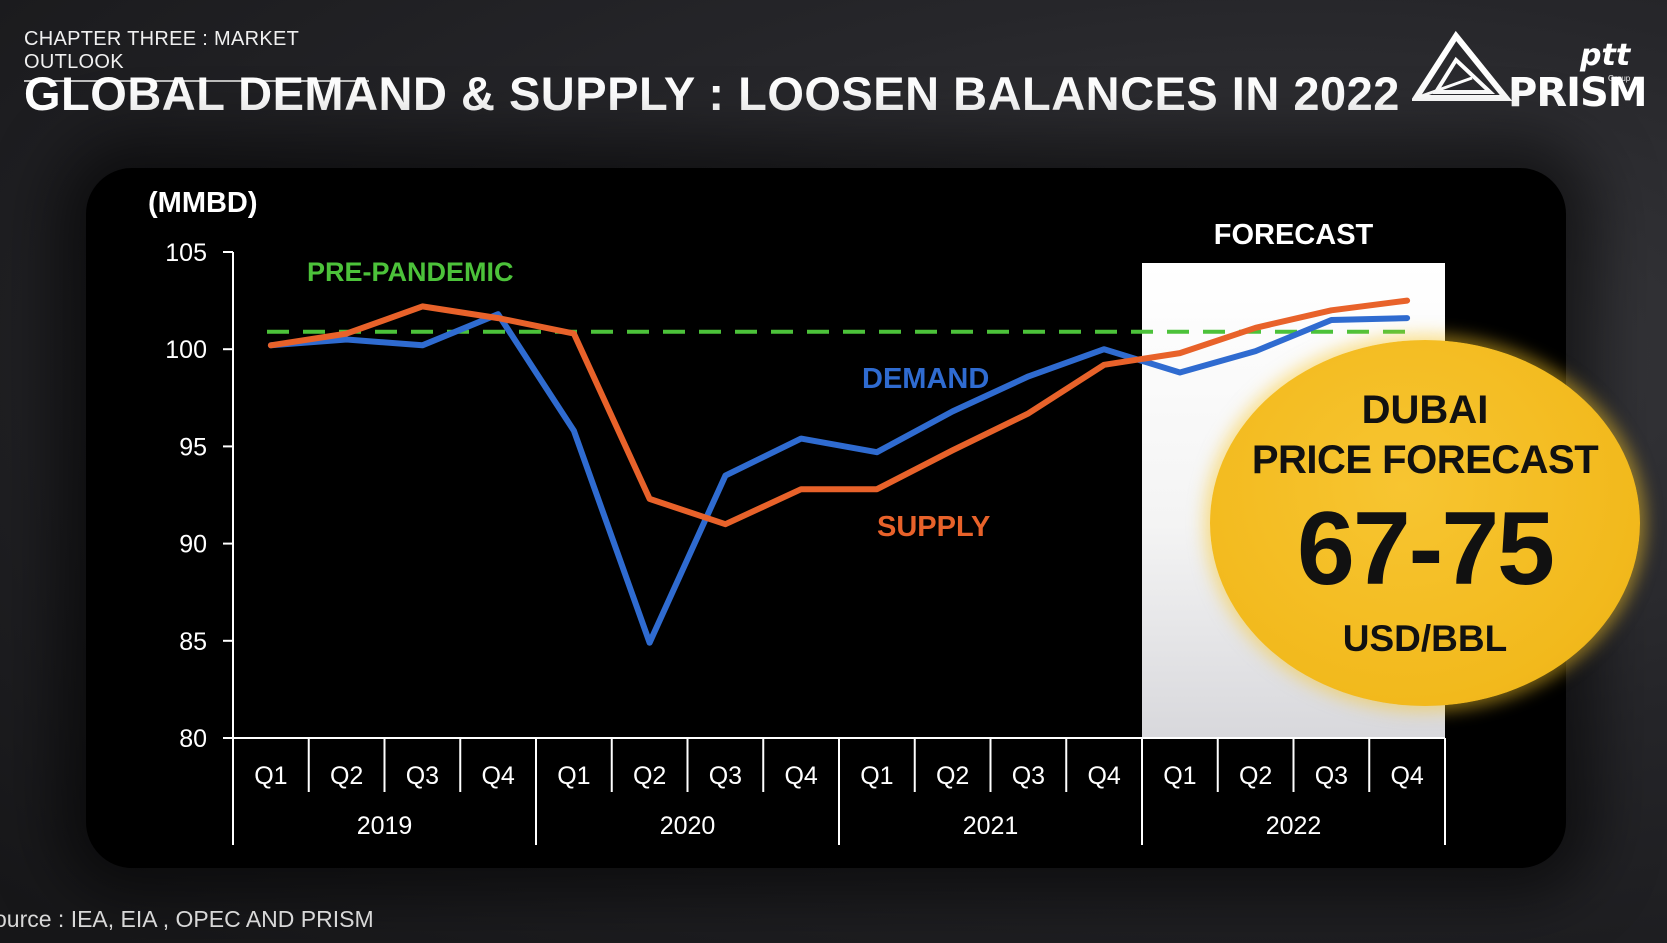 This screenshot has height=943, width=1667. Describe the element at coordinates (1605, 55) in the screenshot. I see `ptt-logo-text: ptt` at that location.